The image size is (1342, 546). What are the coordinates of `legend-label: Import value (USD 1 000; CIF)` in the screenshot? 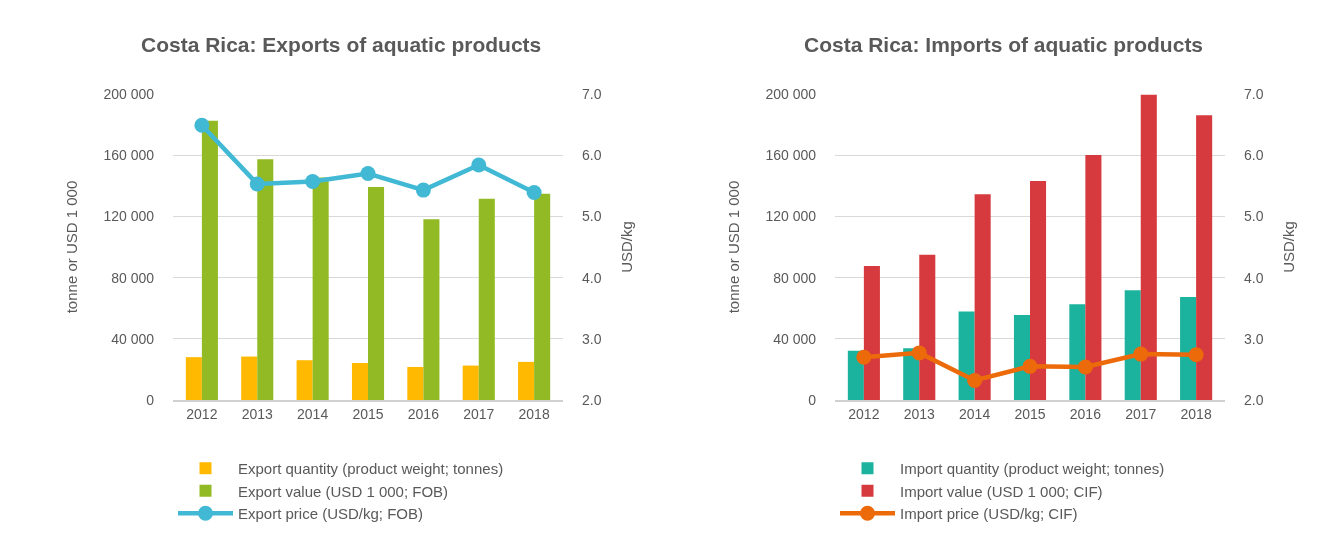 It's located at (1001, 491).